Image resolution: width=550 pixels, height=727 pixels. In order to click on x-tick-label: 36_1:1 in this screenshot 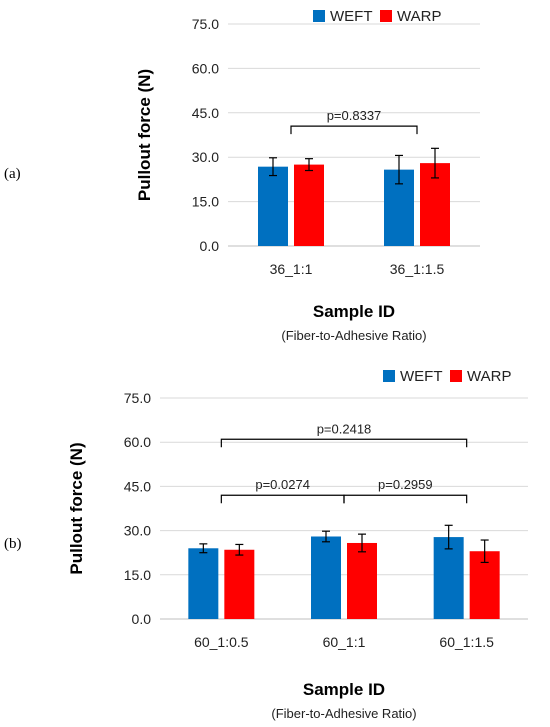, I will do `click(291, 269)`.